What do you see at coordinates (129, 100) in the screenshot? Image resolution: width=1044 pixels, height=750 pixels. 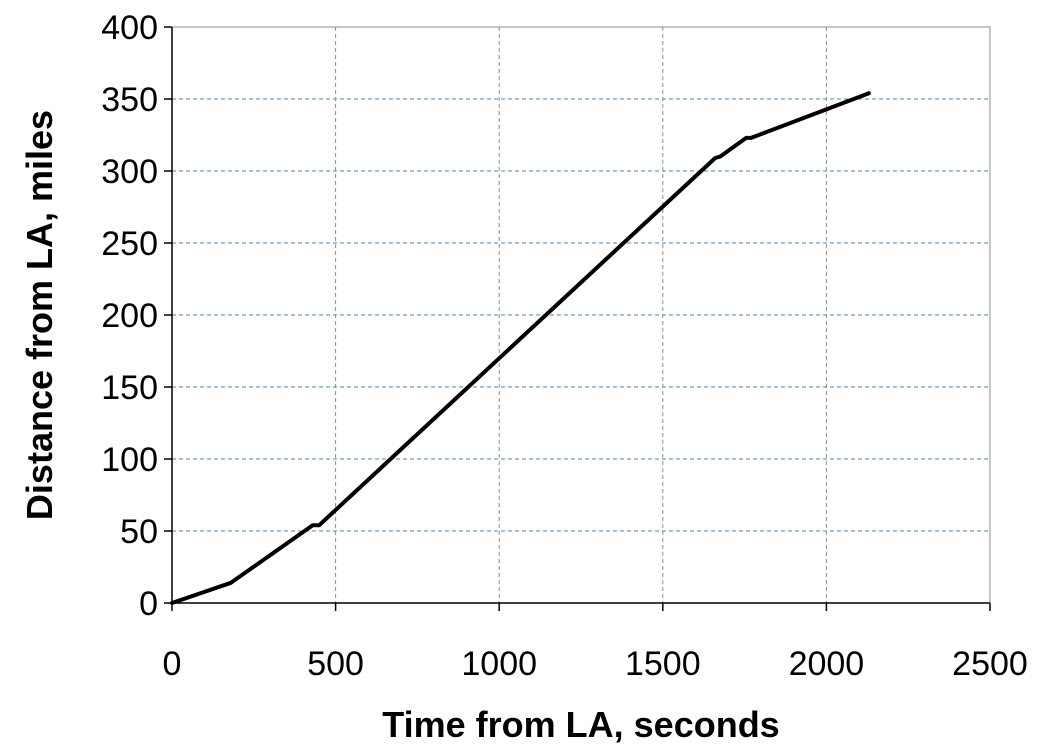 I see `y-tick-label: 350` at bounding box center [129, 100].